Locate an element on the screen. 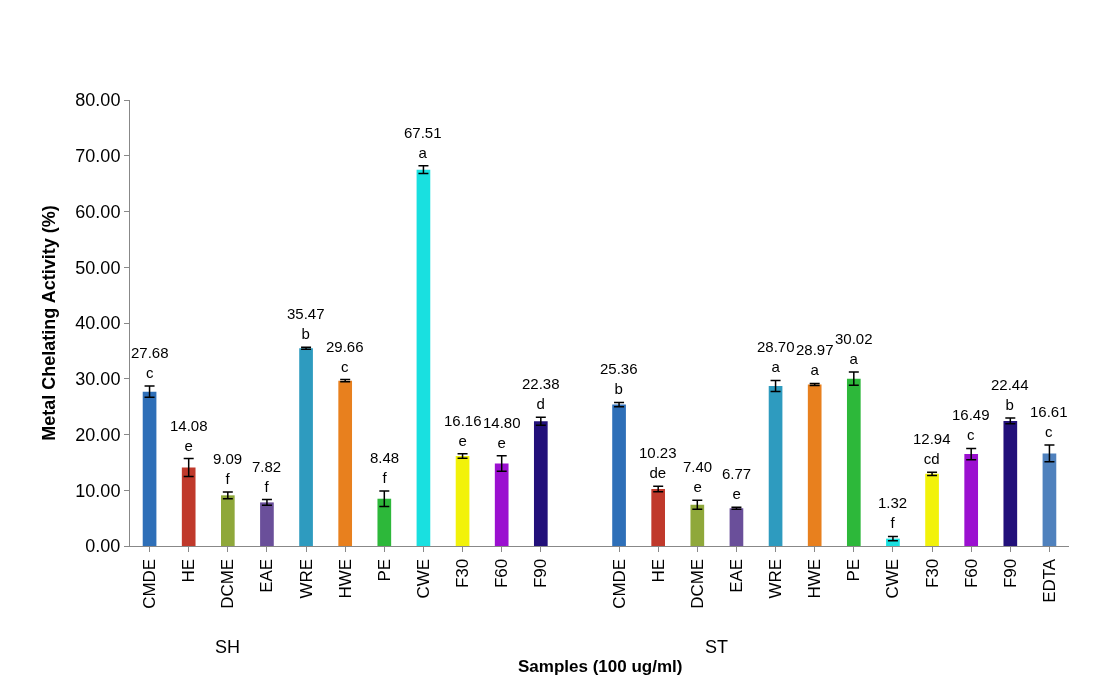  y-tick-label: 10.00 is located at coordinates (98, 490).